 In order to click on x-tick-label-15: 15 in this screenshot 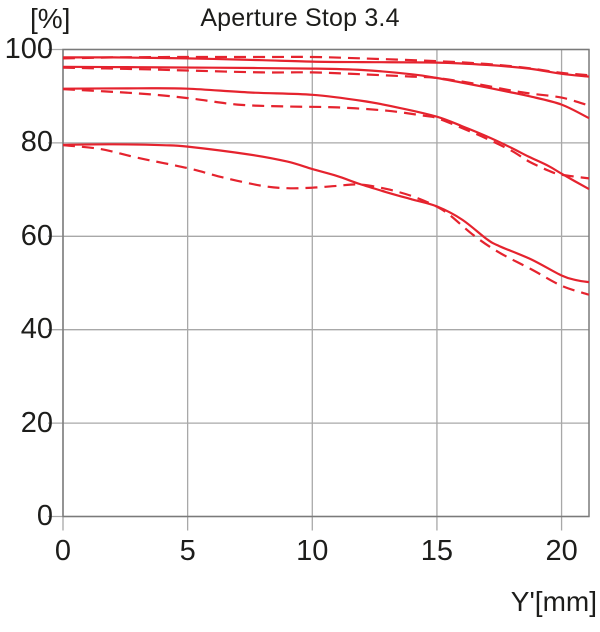, I will do `click(437, 551)`.